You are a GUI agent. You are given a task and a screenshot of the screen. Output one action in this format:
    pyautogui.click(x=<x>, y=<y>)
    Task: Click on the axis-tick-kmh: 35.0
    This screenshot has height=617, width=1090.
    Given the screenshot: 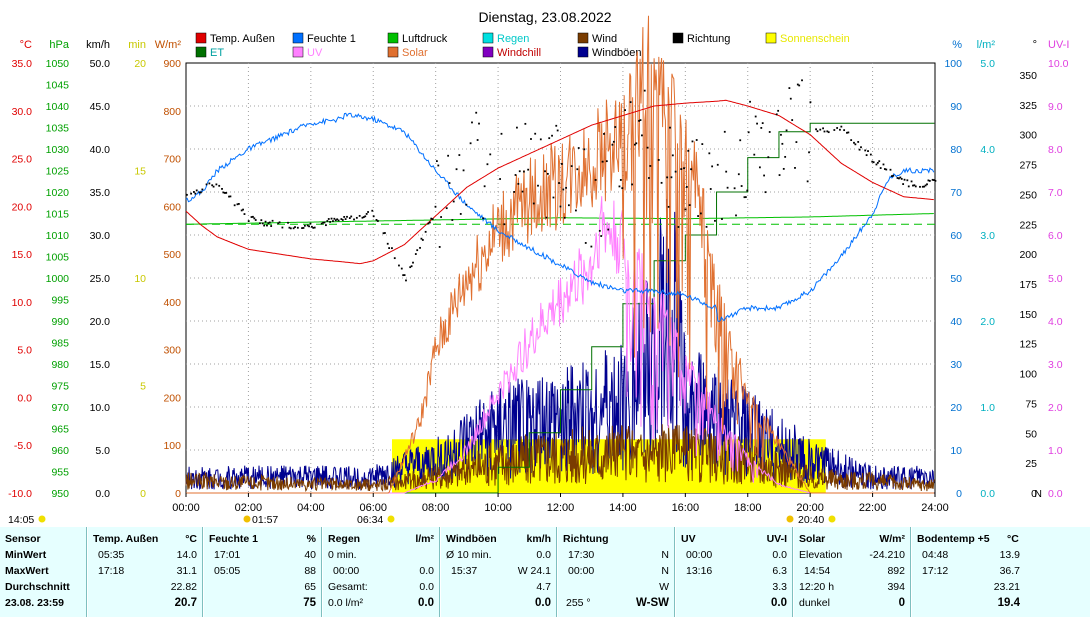 What is the action you would take?
    pyautogui.click(x=100, y=193)
    